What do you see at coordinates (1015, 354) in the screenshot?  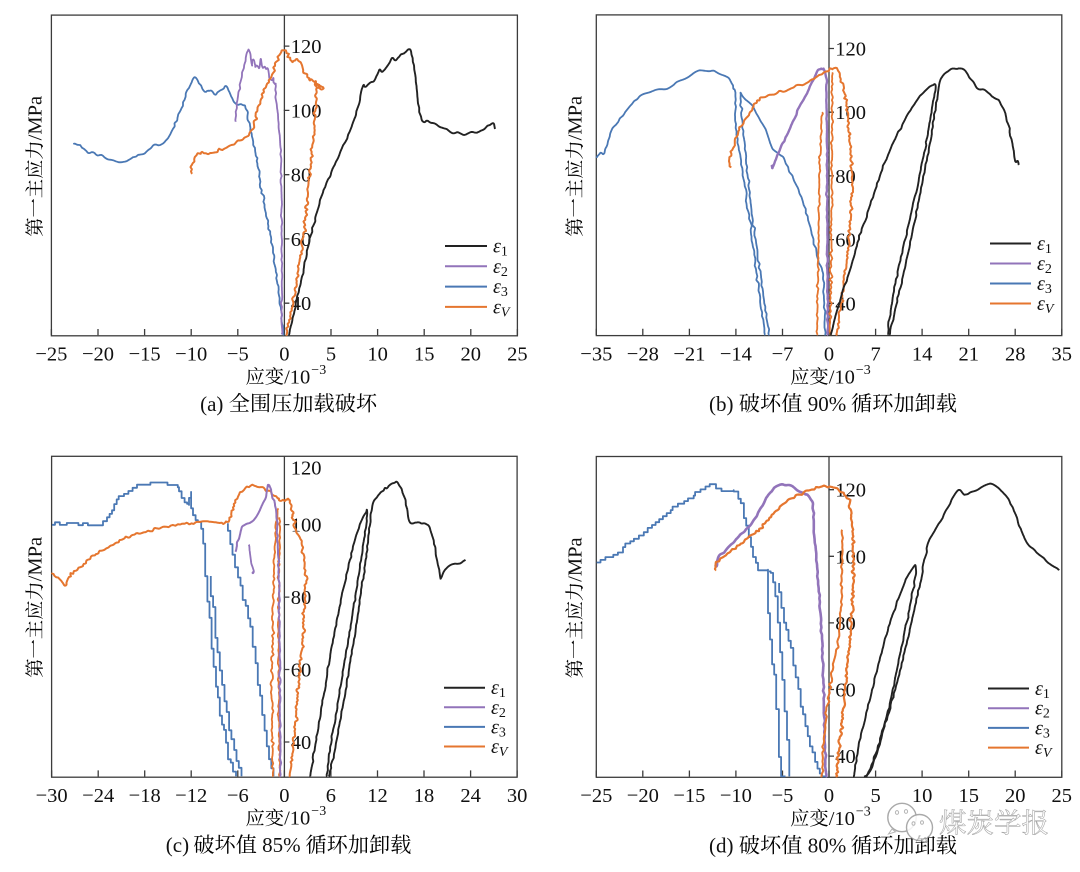 I see `svg-text: 28` at bounding box center [1015, 354].